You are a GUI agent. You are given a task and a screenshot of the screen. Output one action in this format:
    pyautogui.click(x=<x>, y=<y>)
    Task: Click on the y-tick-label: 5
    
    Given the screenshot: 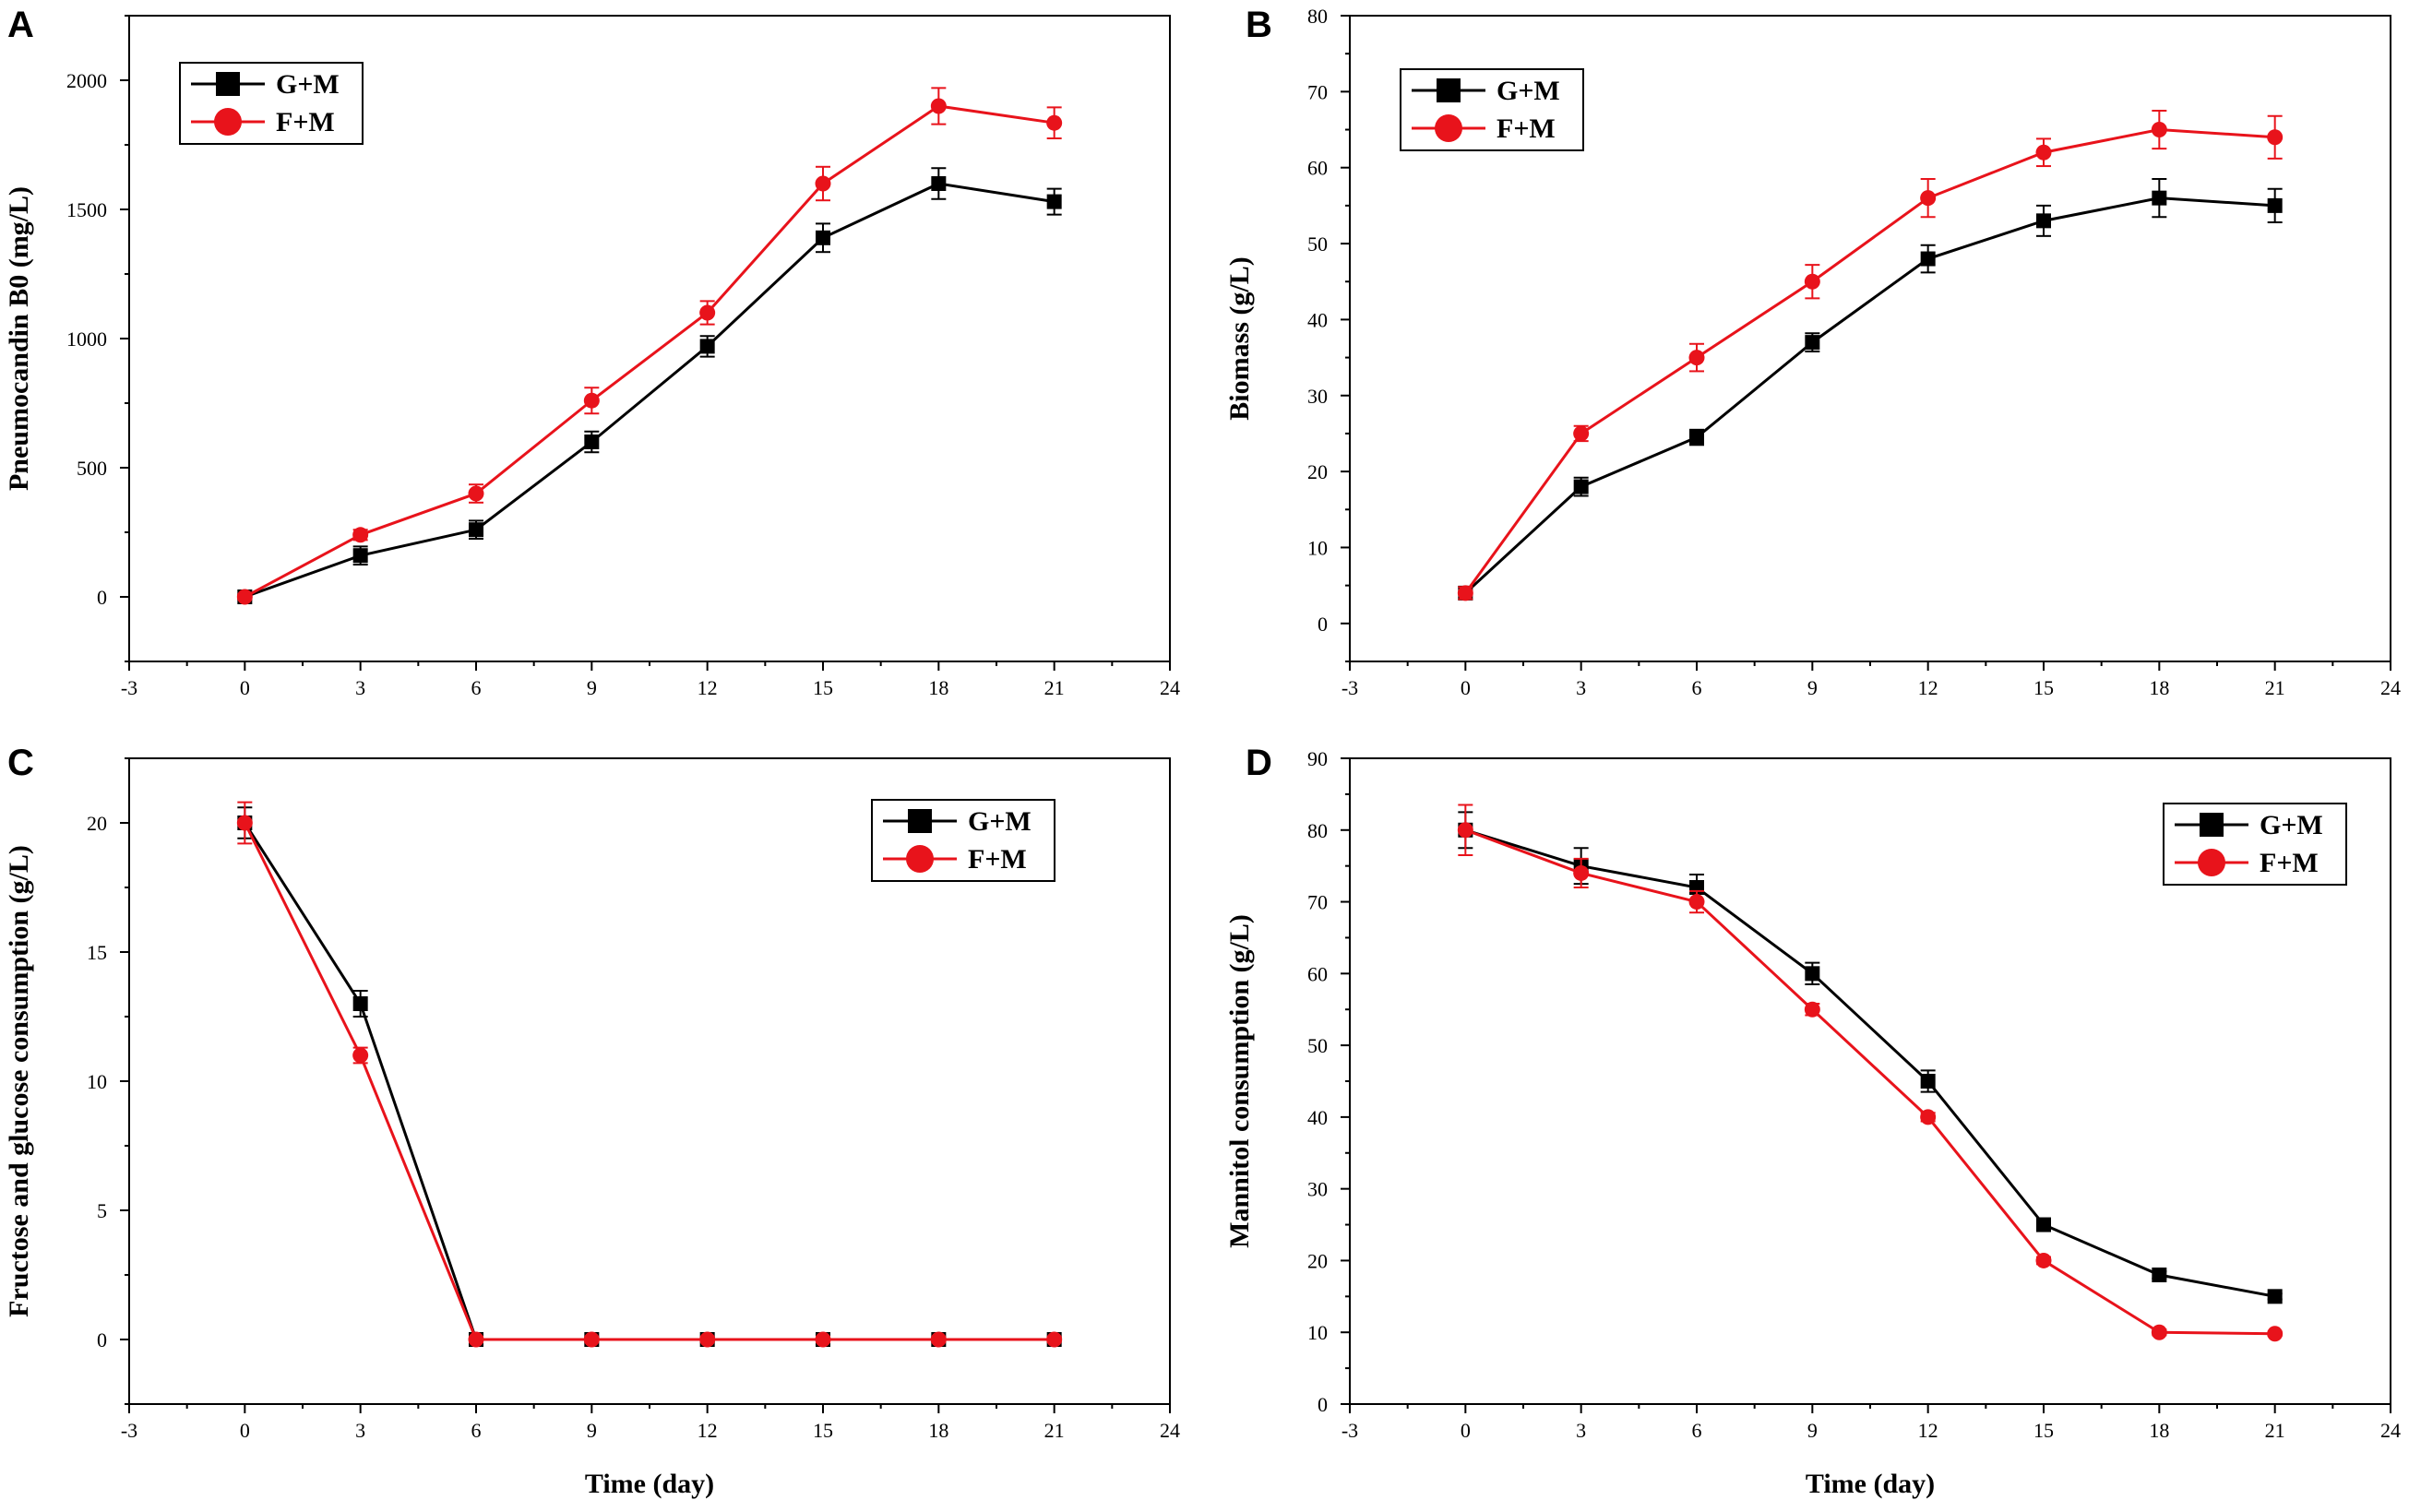 What is the action you would take?
    pyautogui.click(x=102, y=1210)
    